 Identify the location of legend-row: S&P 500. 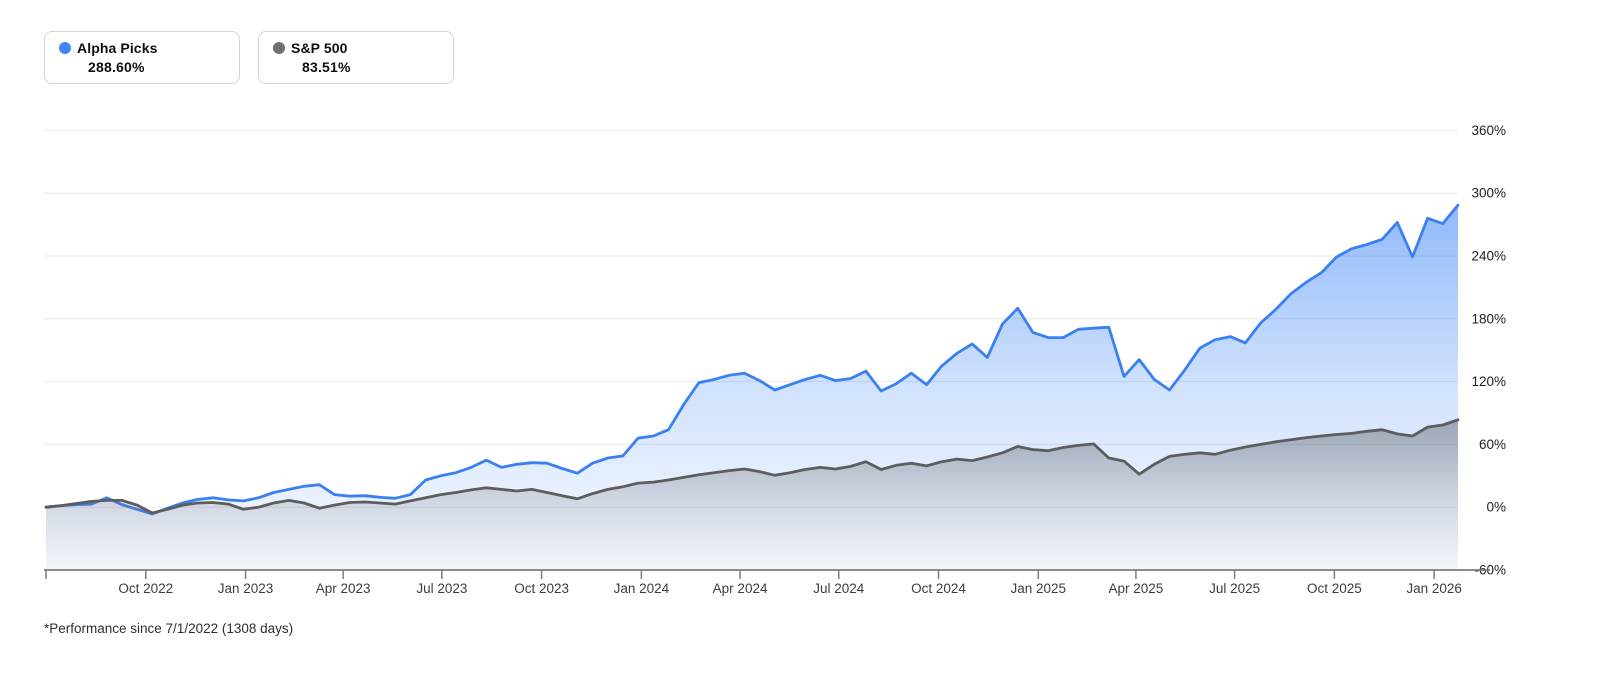
(358, 48).